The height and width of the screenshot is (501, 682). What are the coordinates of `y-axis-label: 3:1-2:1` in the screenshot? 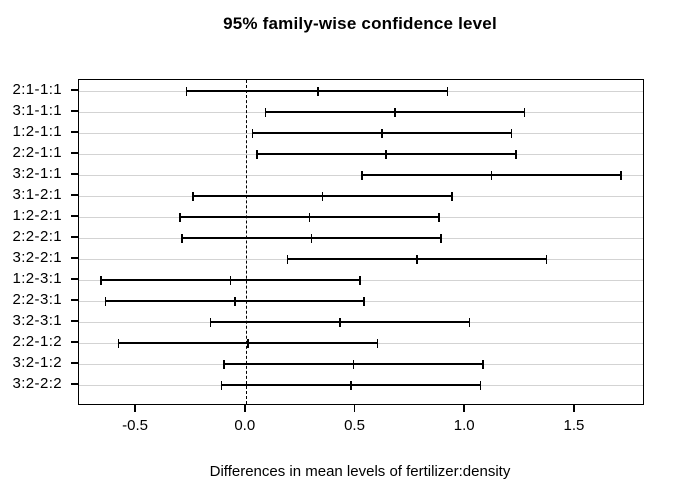 It's located at (37, 194).